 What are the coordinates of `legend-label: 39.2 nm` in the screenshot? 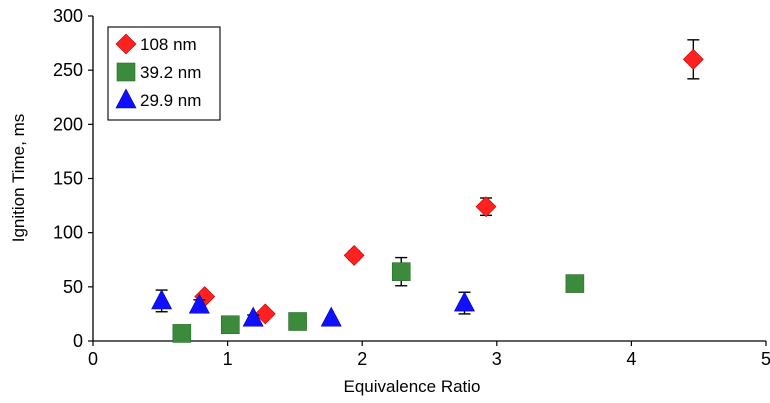 It's located at (170, 72).